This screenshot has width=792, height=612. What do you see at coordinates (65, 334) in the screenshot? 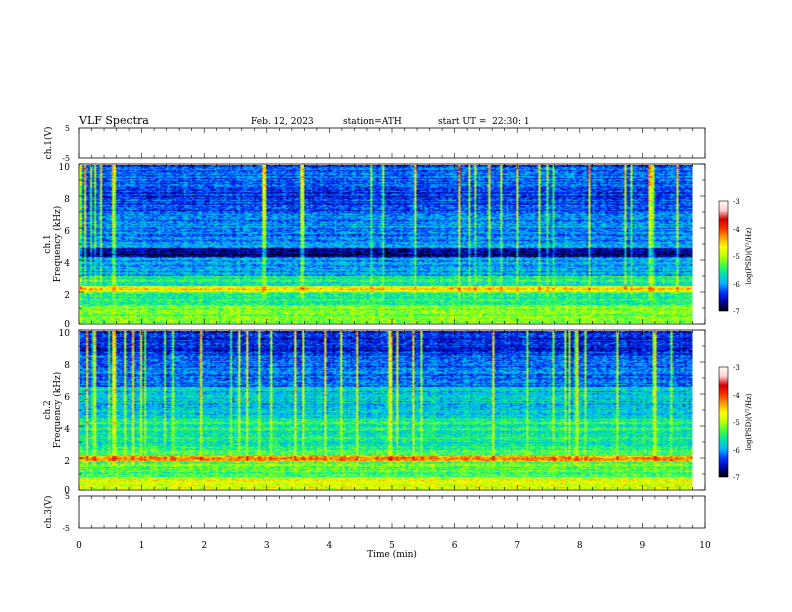
I see `ch2-freq-tick-10: 10` at bounding box center [65, 334].